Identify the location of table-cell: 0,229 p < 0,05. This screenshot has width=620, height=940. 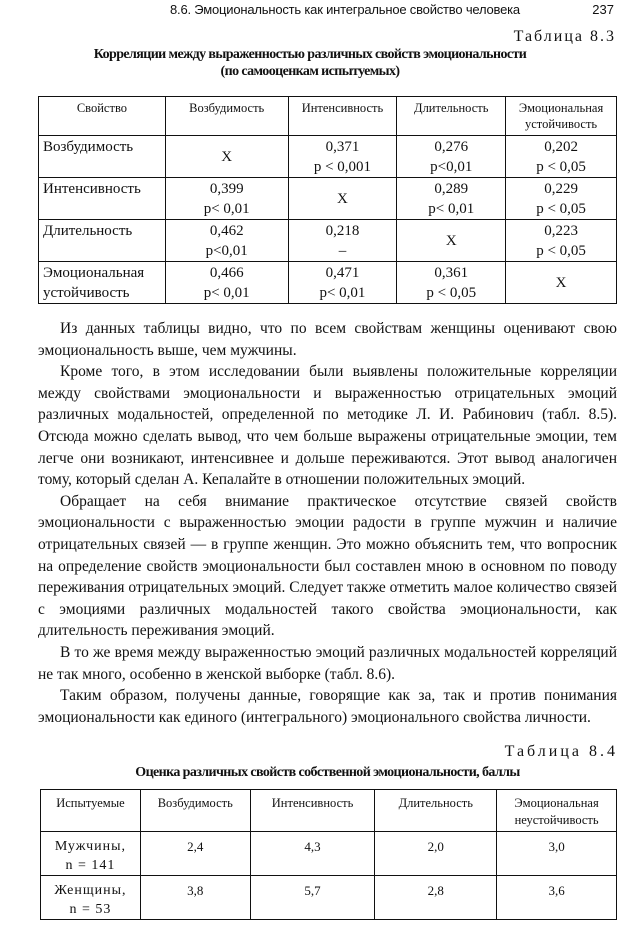
(561, 198).